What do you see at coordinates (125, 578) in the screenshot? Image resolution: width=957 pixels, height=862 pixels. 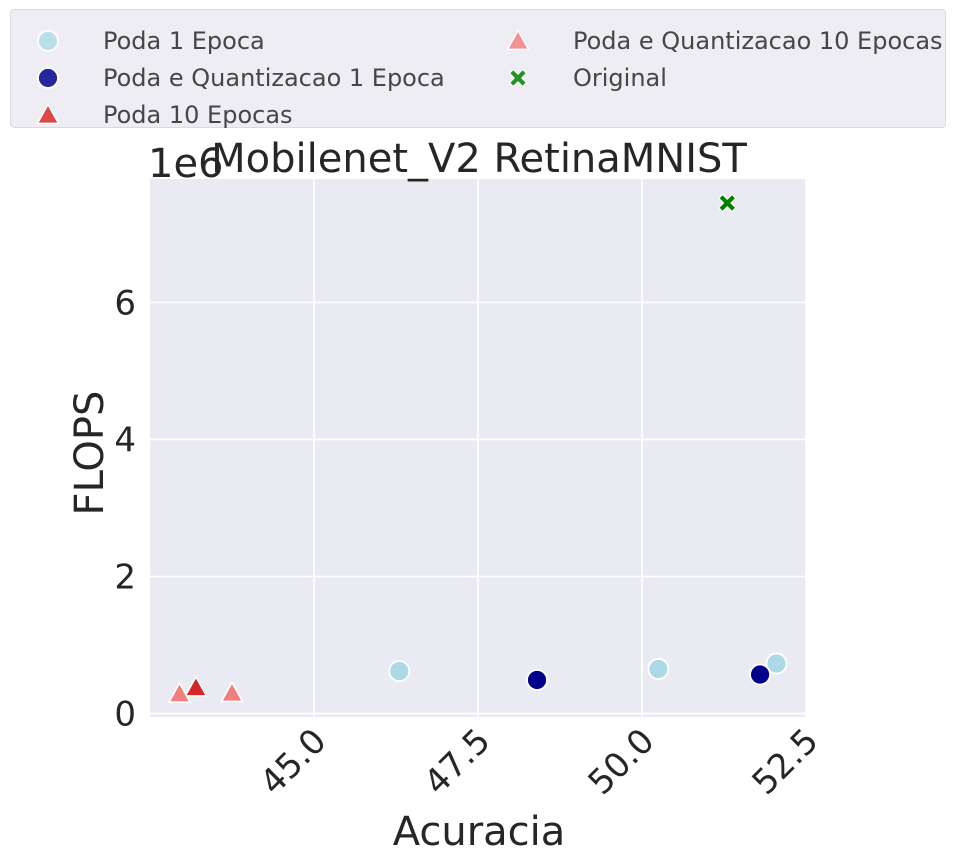 I see `y-tick-label: 2` at bounding box center [125, 578].